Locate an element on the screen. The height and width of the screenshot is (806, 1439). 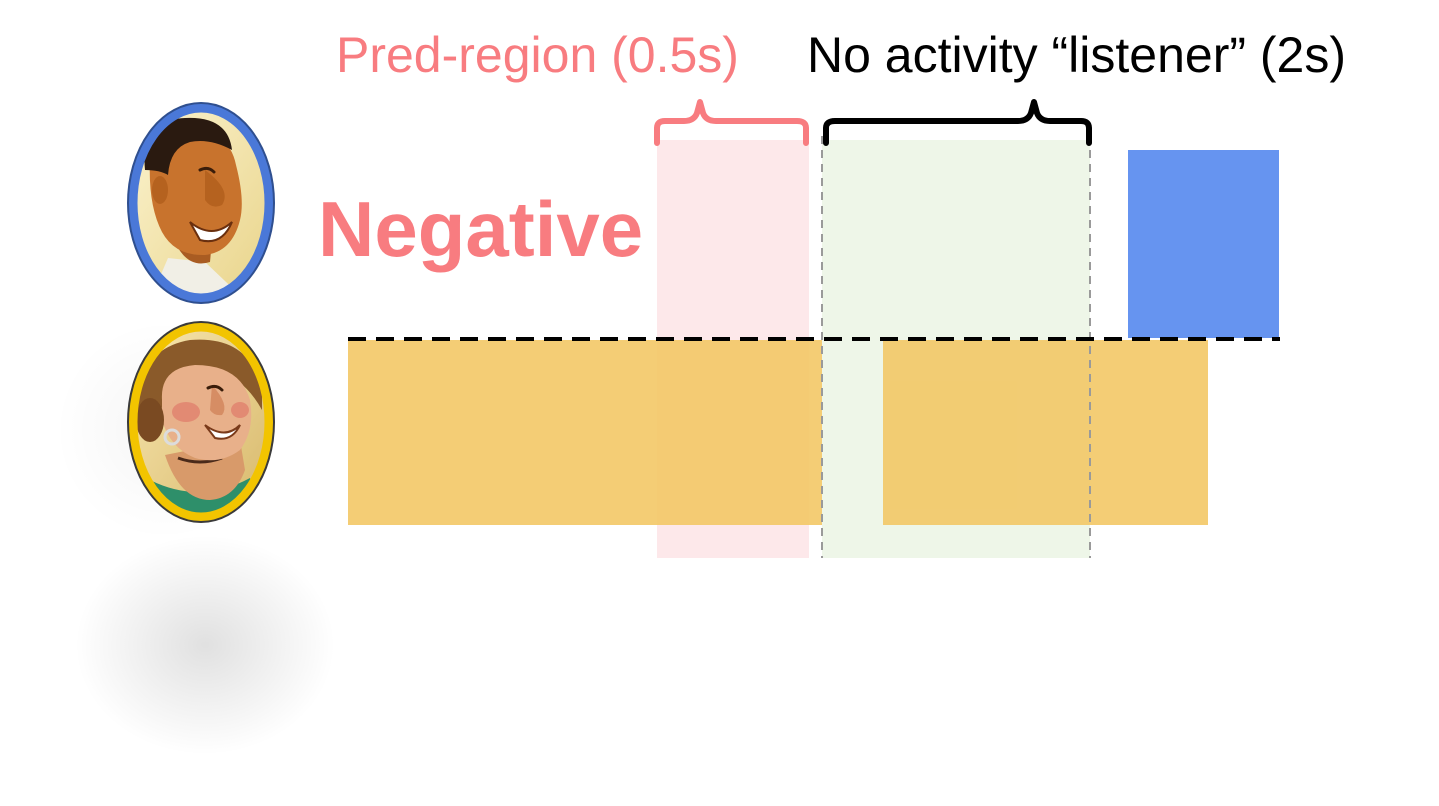
no-activity-label: No activity “listener” (2s) is located at coordinates (1076, 55).